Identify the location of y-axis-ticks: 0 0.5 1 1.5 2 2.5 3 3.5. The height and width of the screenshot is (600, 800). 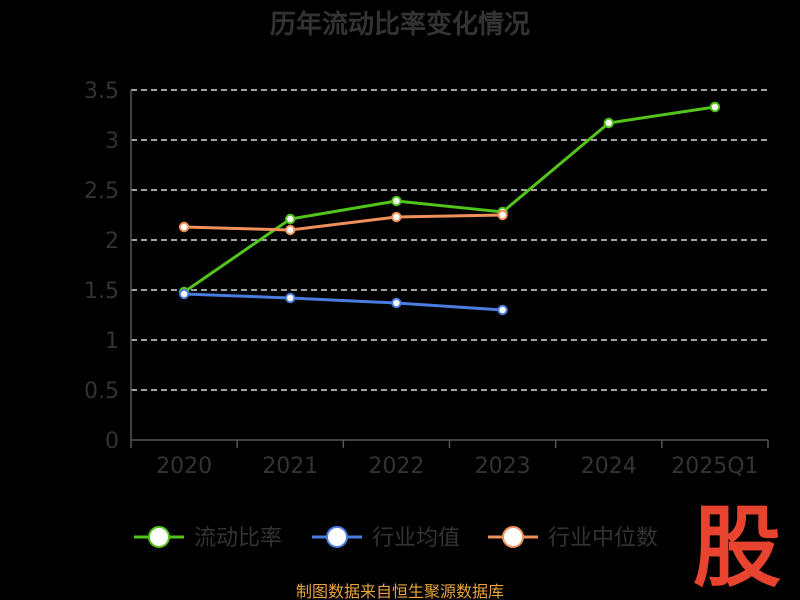
(101, 266).